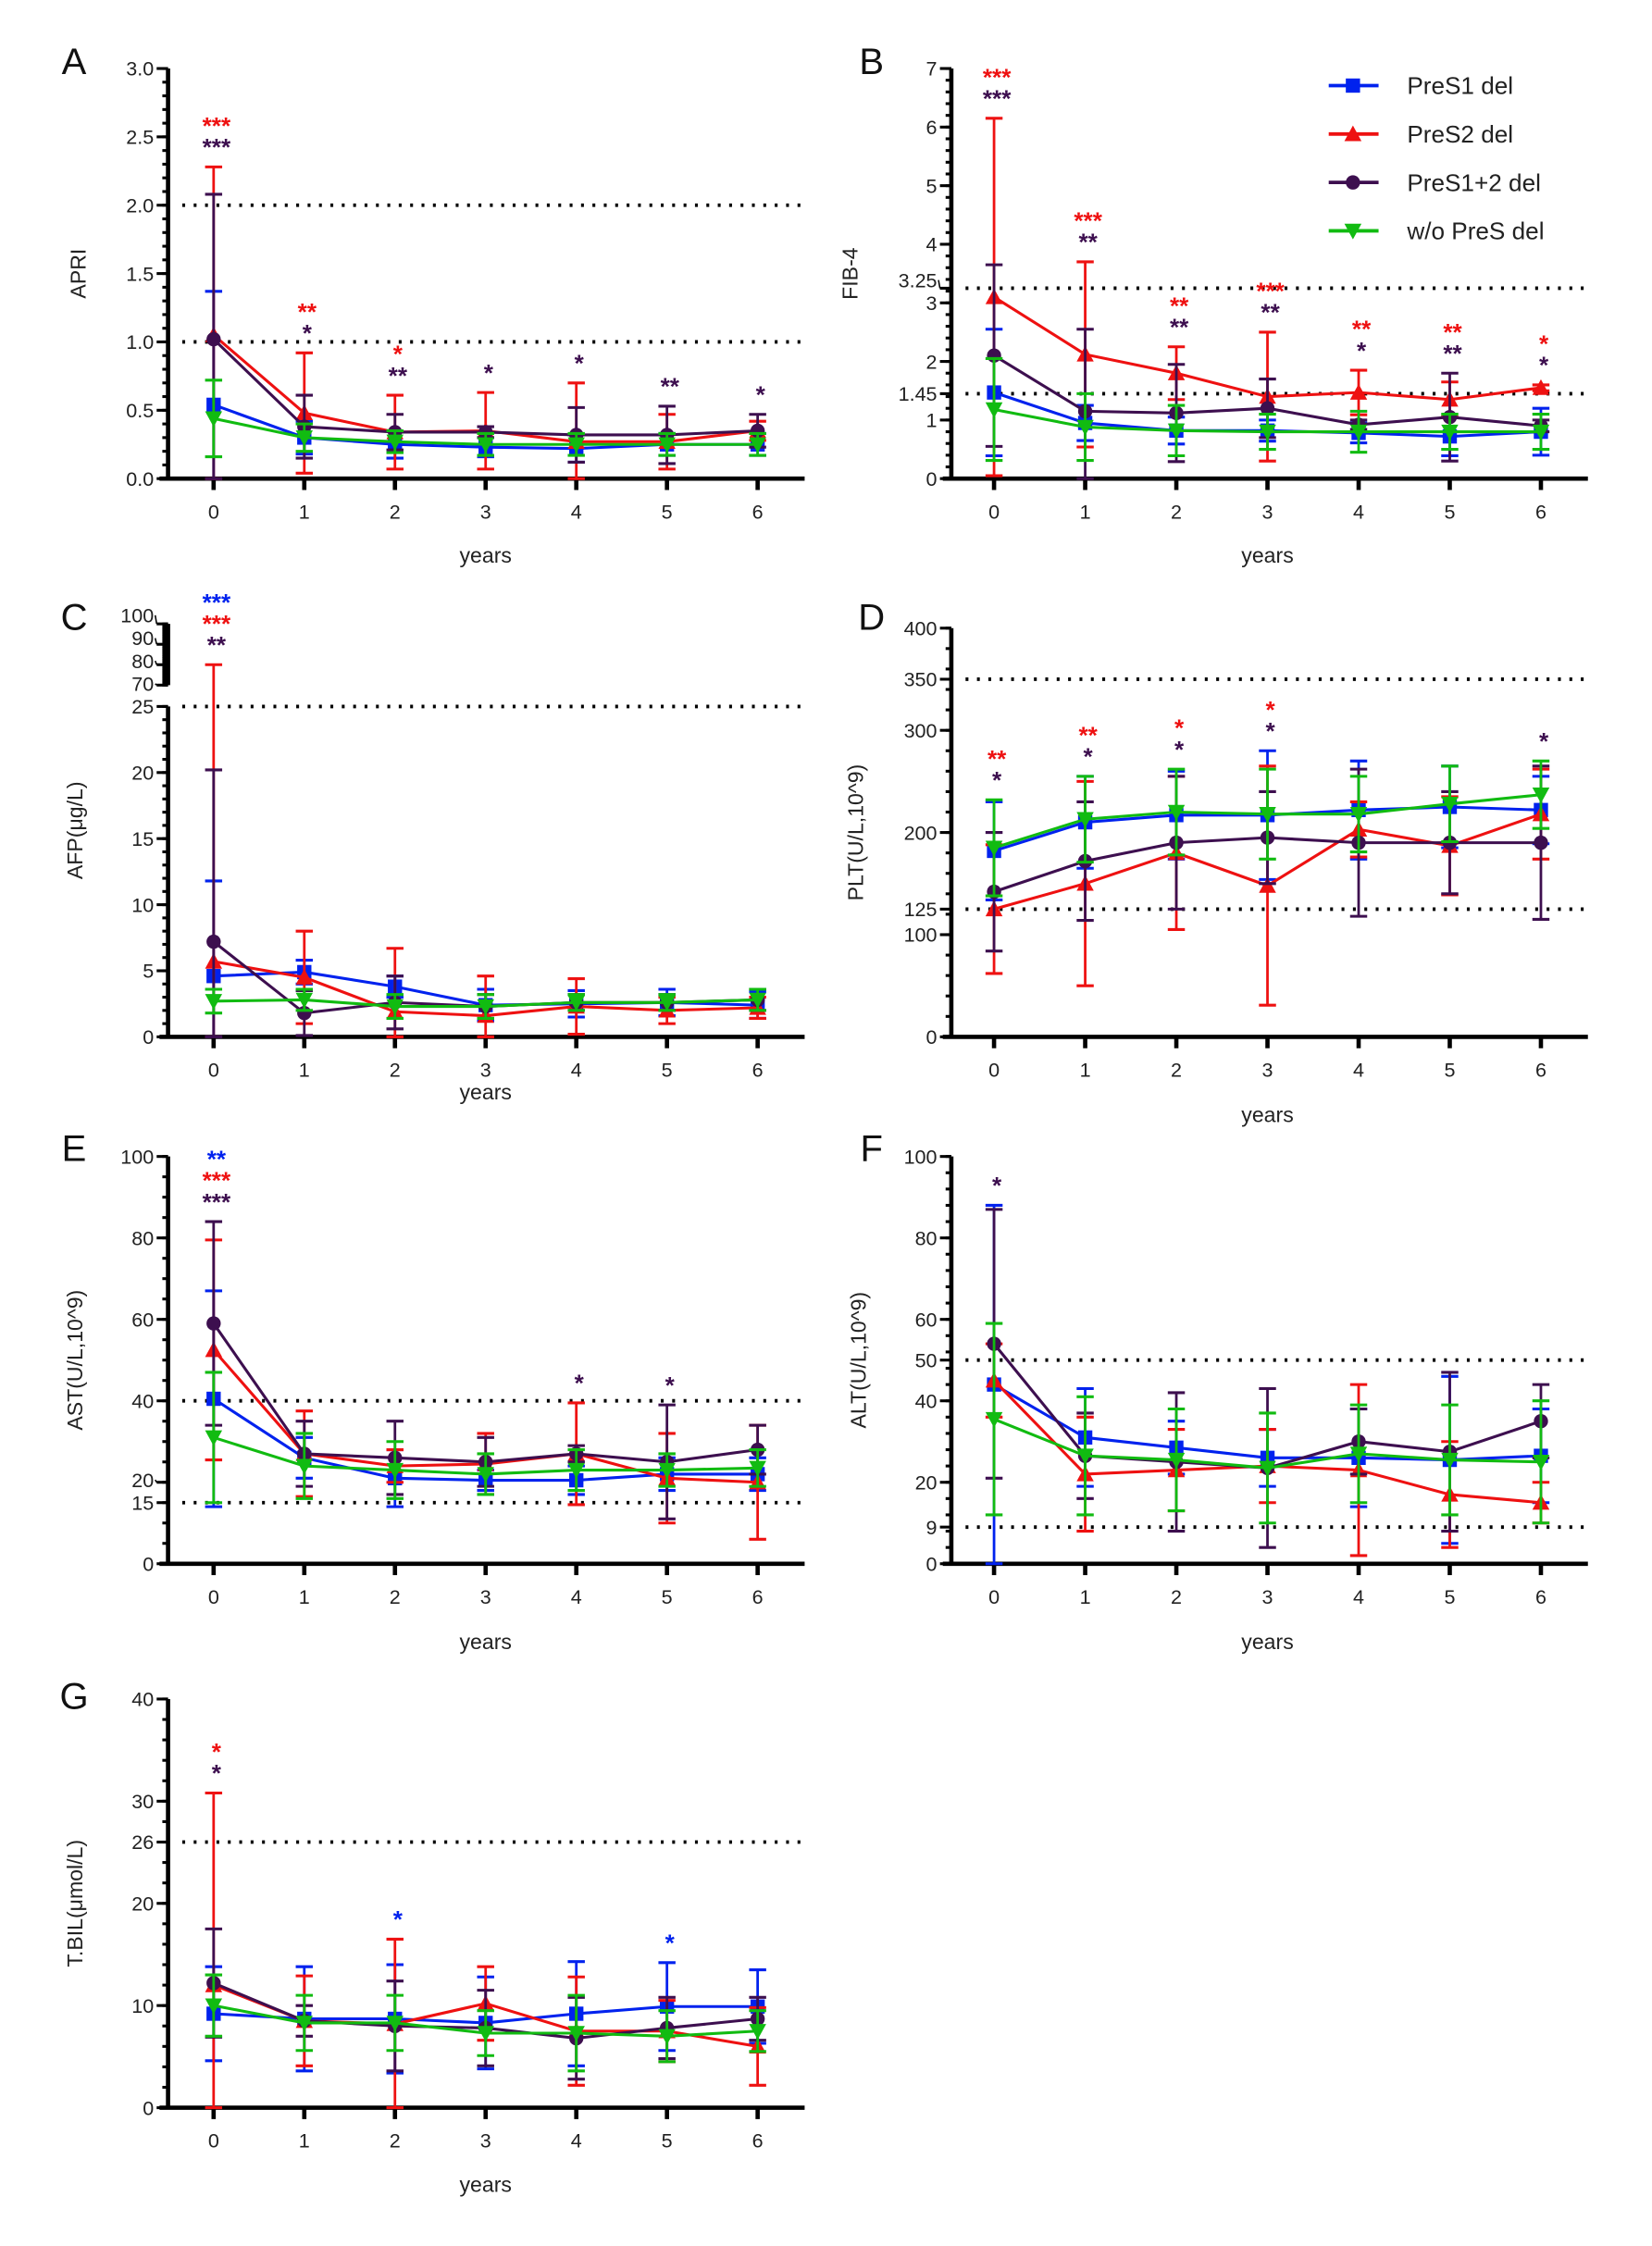  Describe the element at coordinates (486, 850) in the screenshot. I see `series-pres2-del` at that location.